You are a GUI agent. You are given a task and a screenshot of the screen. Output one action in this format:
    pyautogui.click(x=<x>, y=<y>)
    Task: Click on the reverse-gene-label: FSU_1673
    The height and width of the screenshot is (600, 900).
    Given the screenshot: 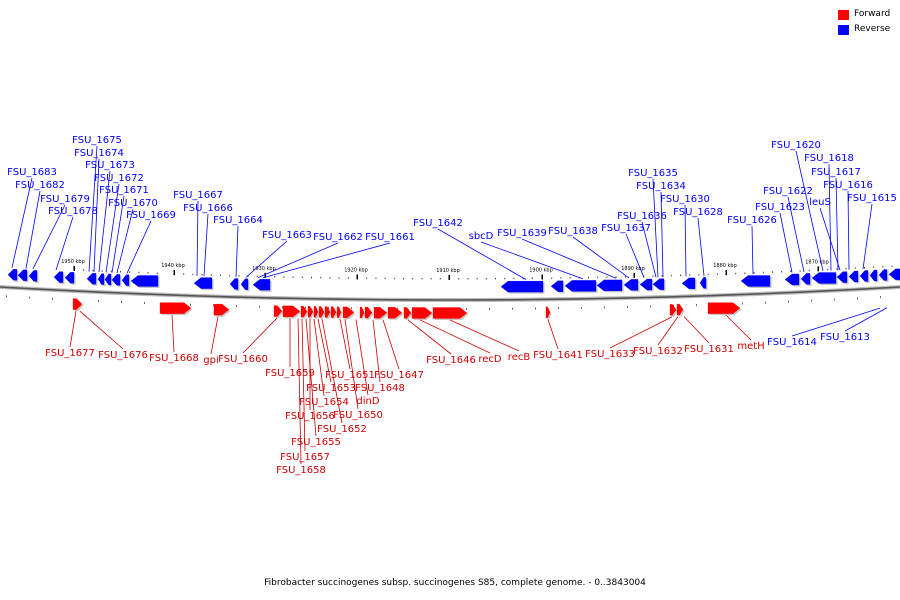 What is the action you would take?
    pyautogui.click(x=110, y=165)
    